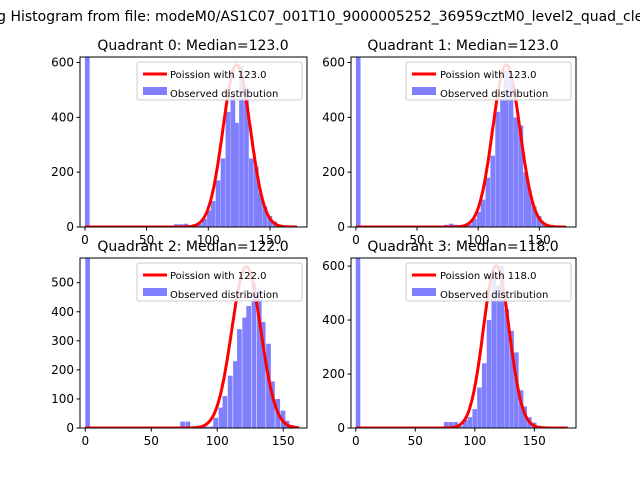  What do you see at coordinates (62, 341) in the screenshot?
I see `y-tick-label: 300` at bounding box center [62, 341].